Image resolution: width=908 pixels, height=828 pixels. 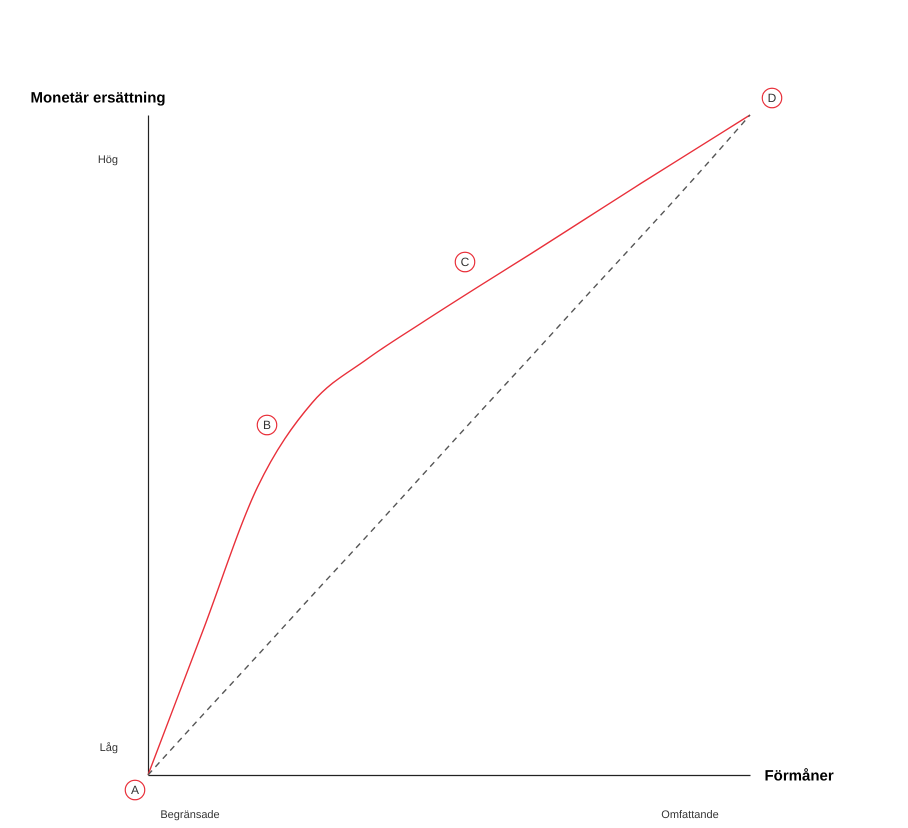 What do you see at coordinates (690, 815) in the screenshot?
I see `text: Omfattande` at bounding box center [690, 815].